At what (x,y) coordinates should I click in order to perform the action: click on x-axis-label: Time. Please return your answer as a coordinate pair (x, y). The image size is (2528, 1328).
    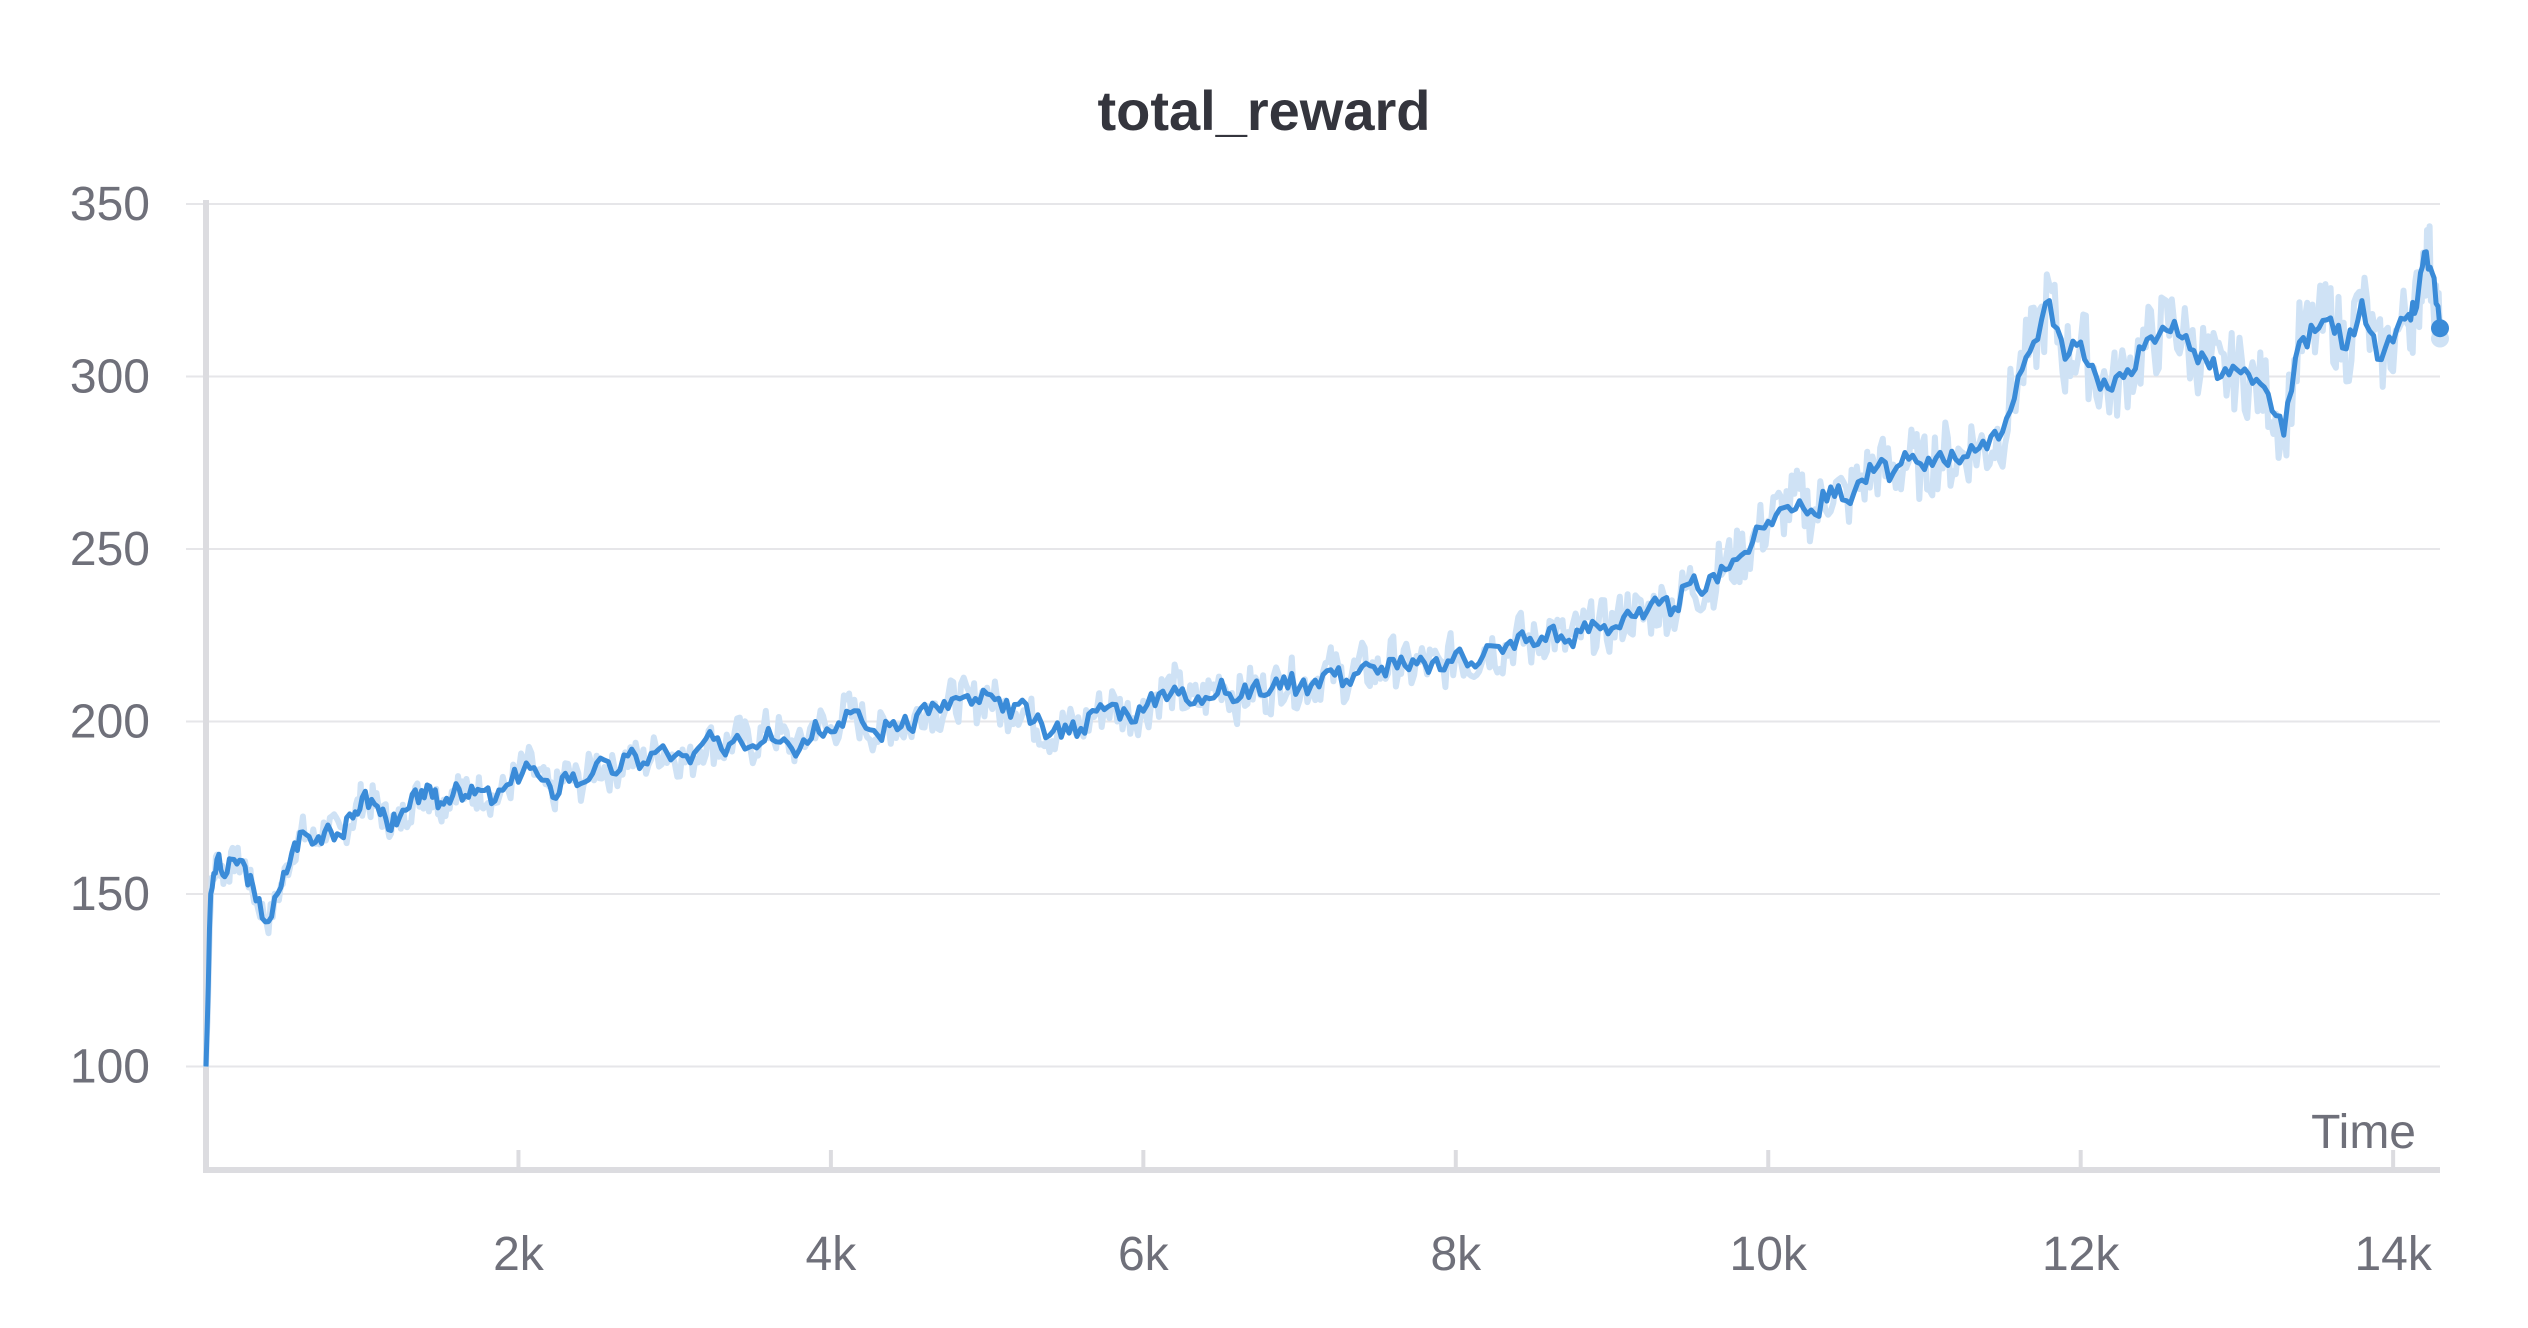
    Looking at the image, I should click on (2363, 1132).